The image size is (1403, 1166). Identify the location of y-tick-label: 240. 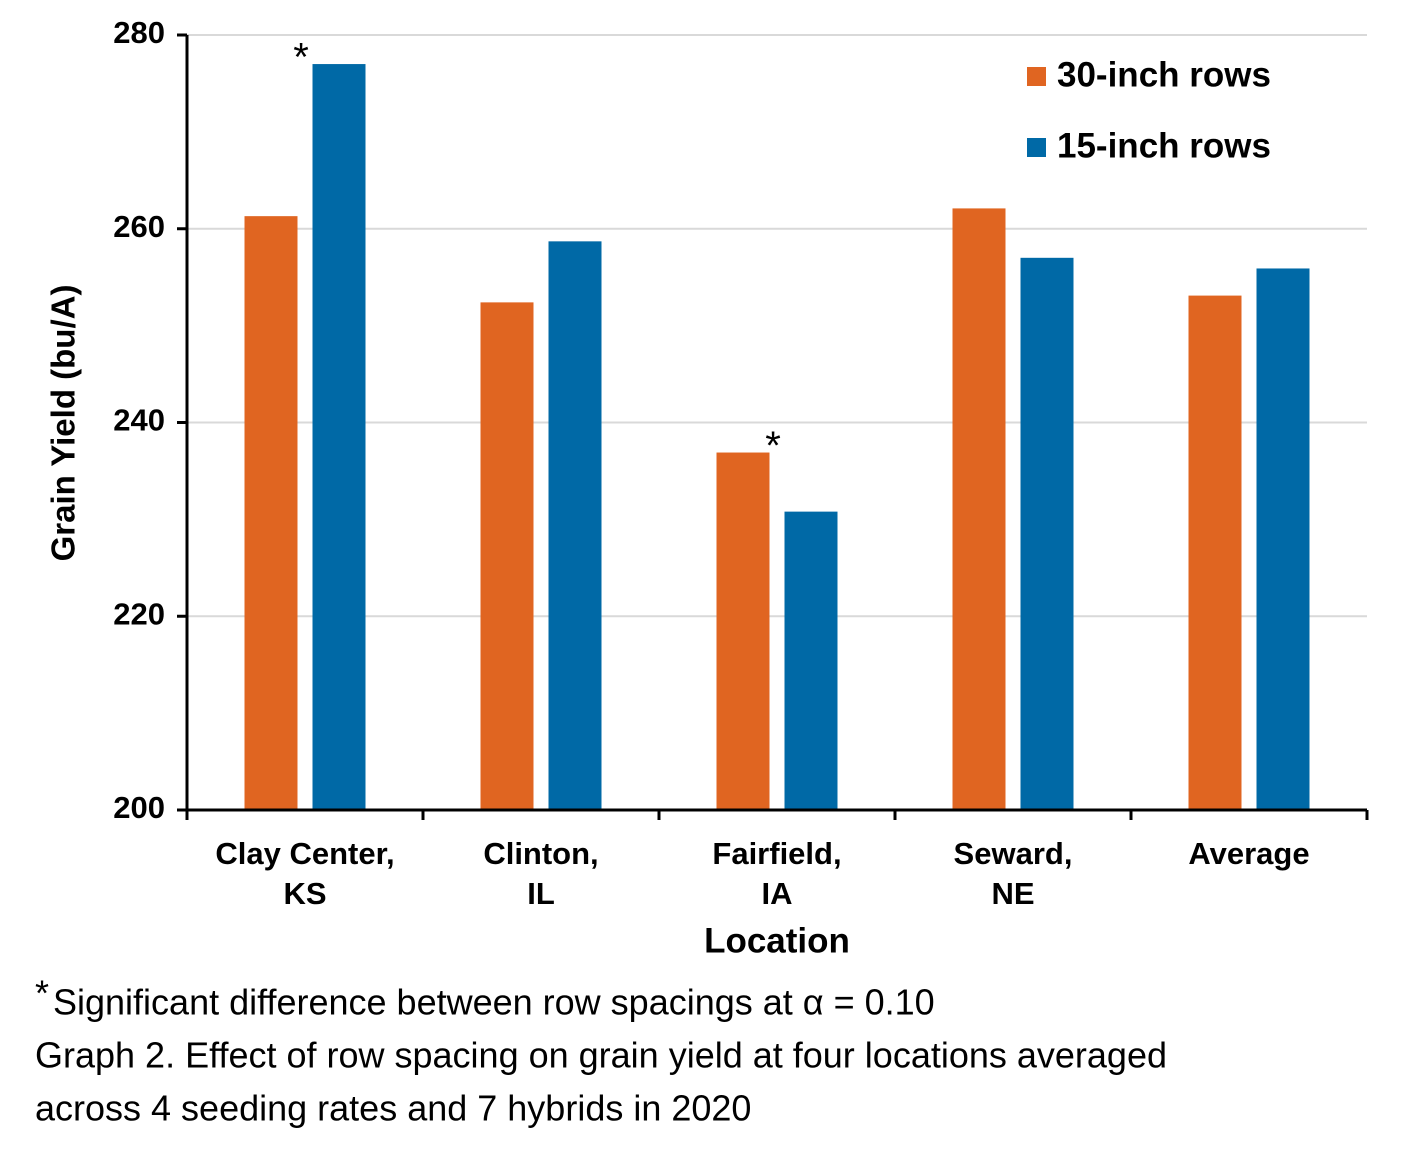
(139, 420).